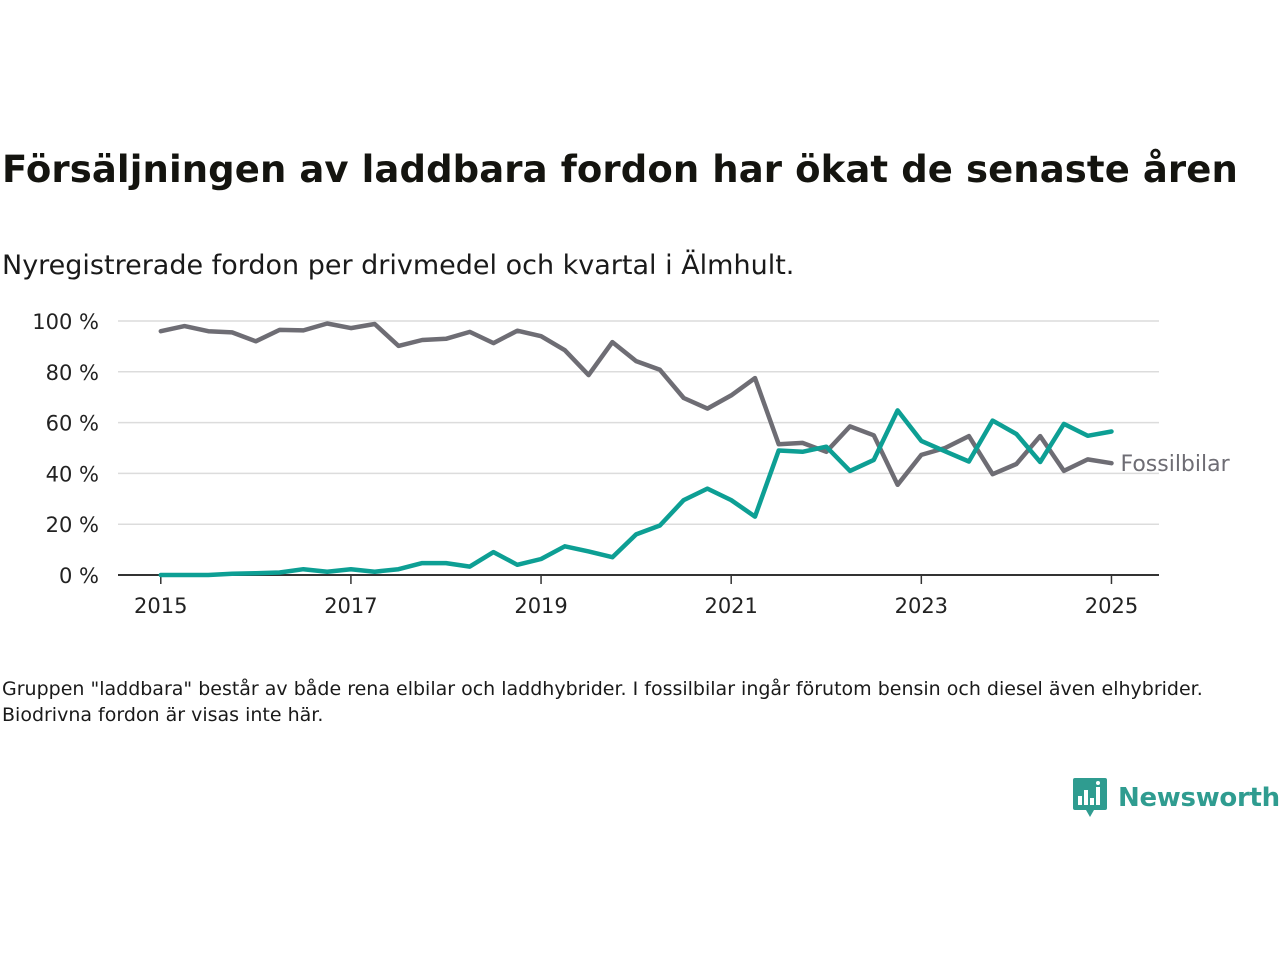  I want to click on brand-logo: Newsworthy, so click(1176, 798).